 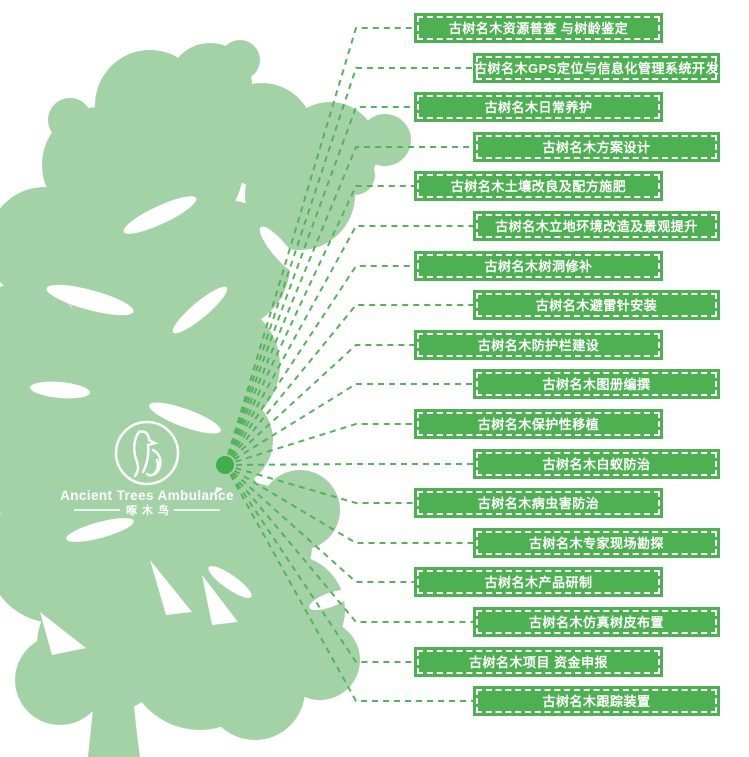 I want to click on logo-title: Ancient Trees Ambulance, so click(x=147, y=495).